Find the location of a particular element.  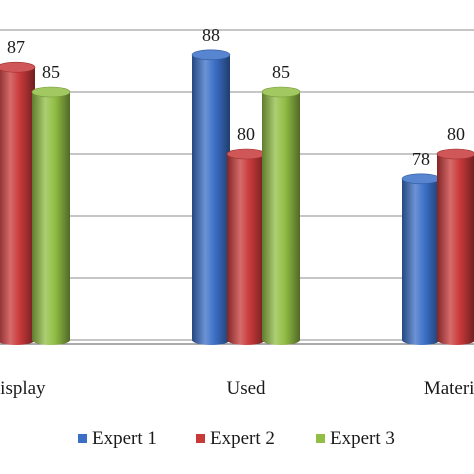

legend: Expert 1 Expert 2 Expert 3 is located at coordinates (236, 438).